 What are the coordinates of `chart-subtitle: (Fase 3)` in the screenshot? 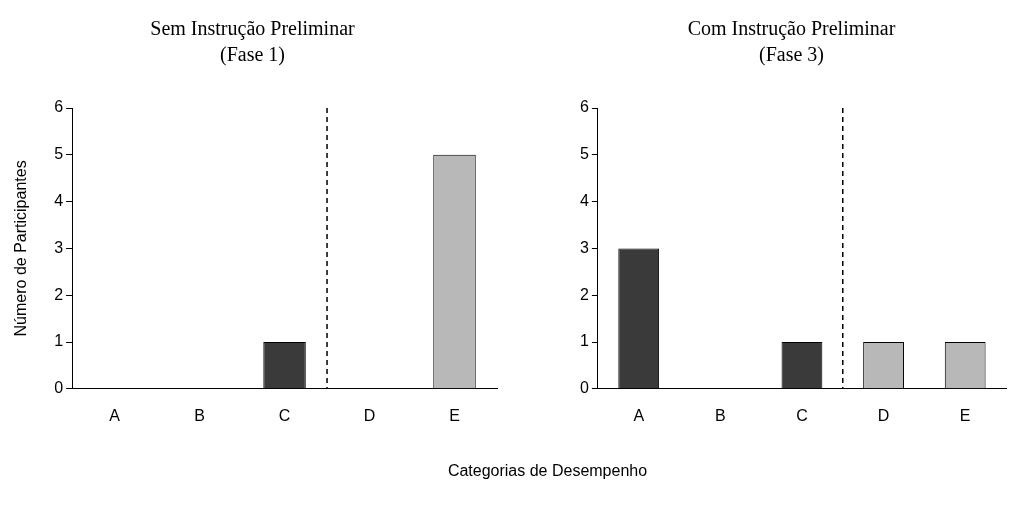 It's located at (791, 55).